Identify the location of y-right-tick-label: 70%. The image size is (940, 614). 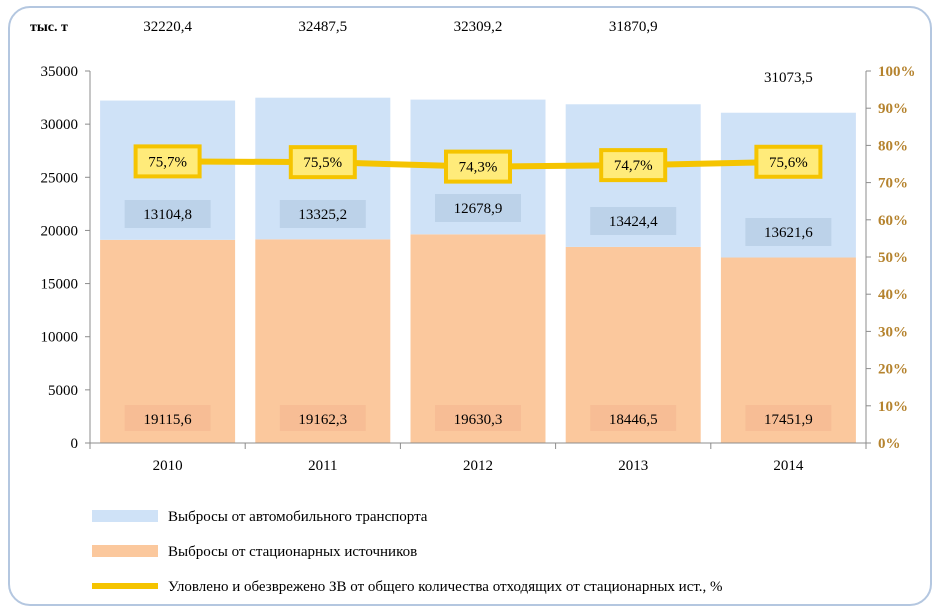
(893, 184).